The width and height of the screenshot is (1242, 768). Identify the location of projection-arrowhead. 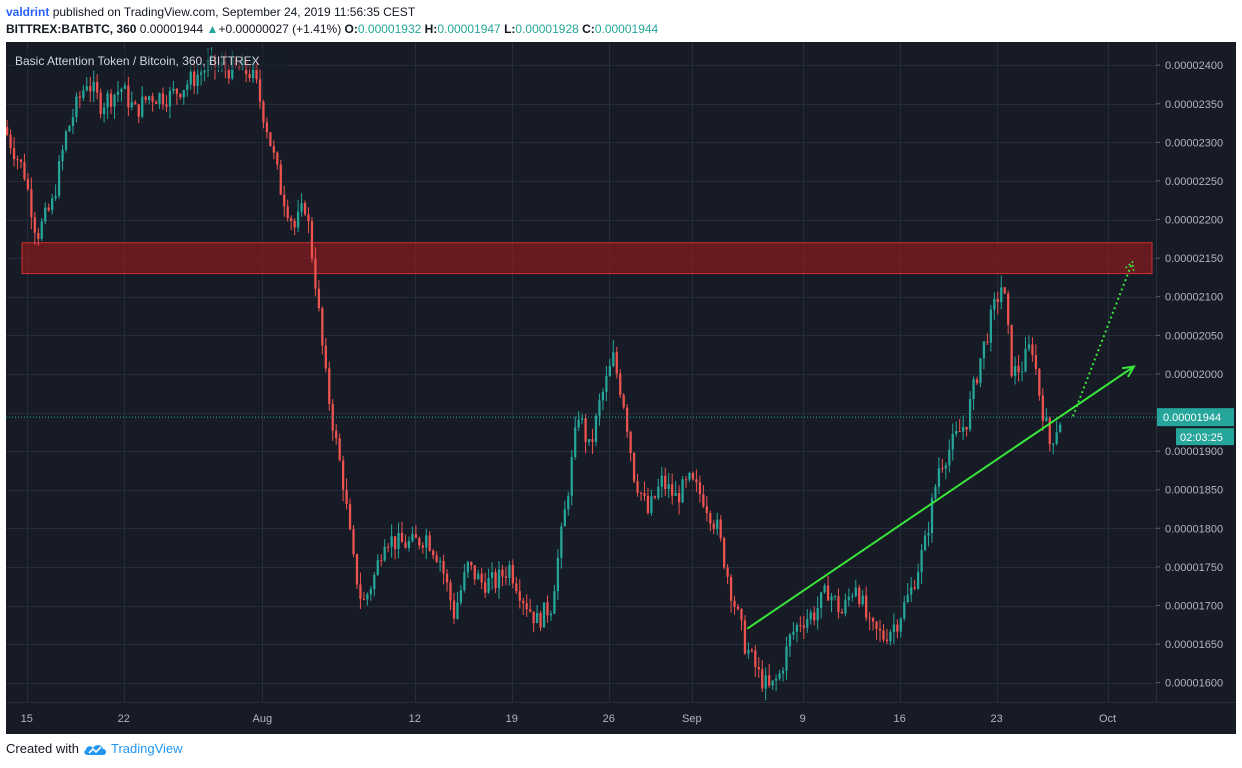
(1130, 266).